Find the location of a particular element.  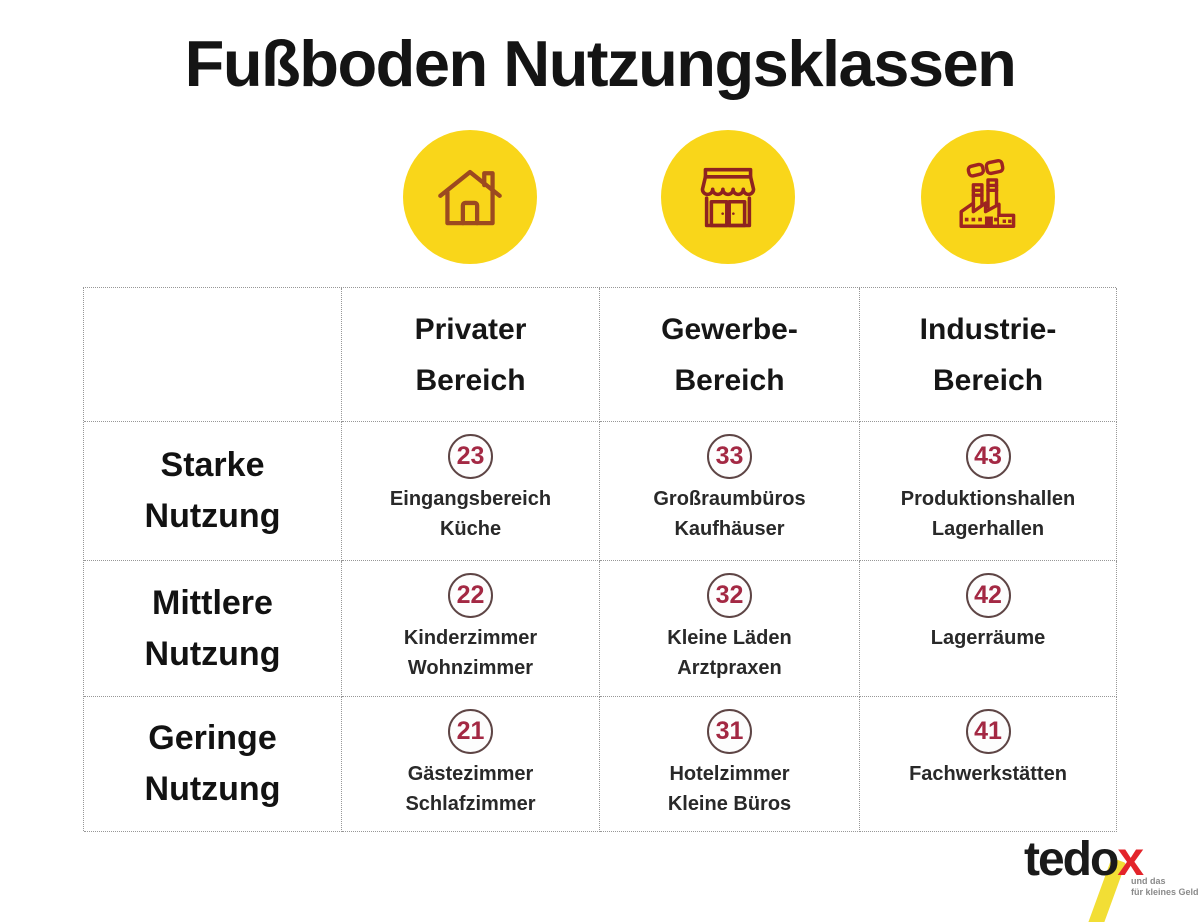

class-cell-23: 23 Eingangsbereich Küche is located at coordinates (471, 491).